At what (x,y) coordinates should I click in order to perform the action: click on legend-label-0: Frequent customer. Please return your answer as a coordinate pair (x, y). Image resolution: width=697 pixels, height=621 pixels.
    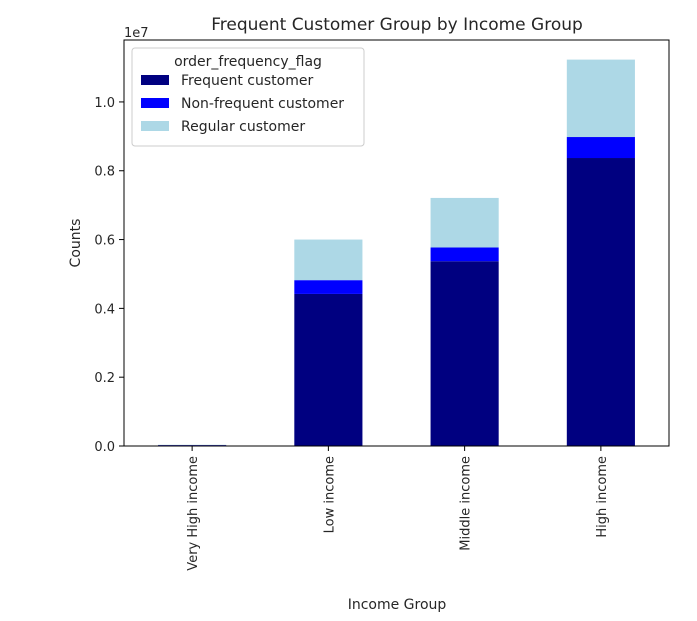
    Looking at the image, I should click on (247, 81).